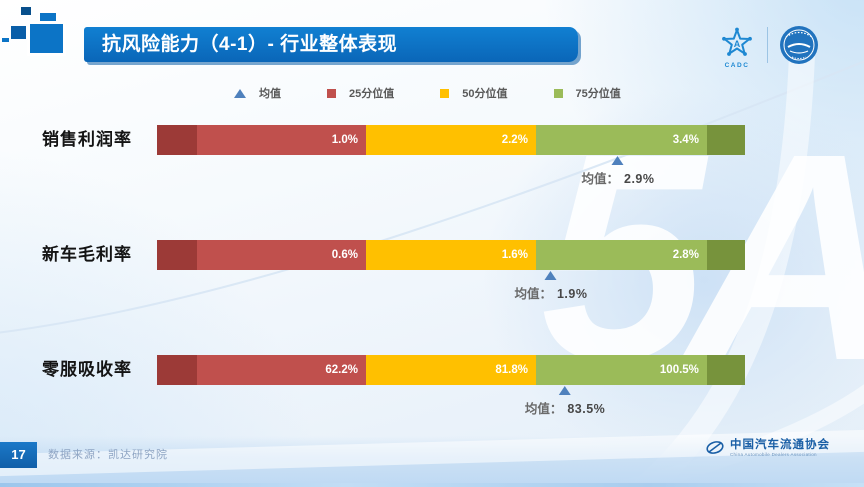 The height and width of the screenshot is (487, 864). I want to click on segment-p25: 1.0%, so click(281, 140).